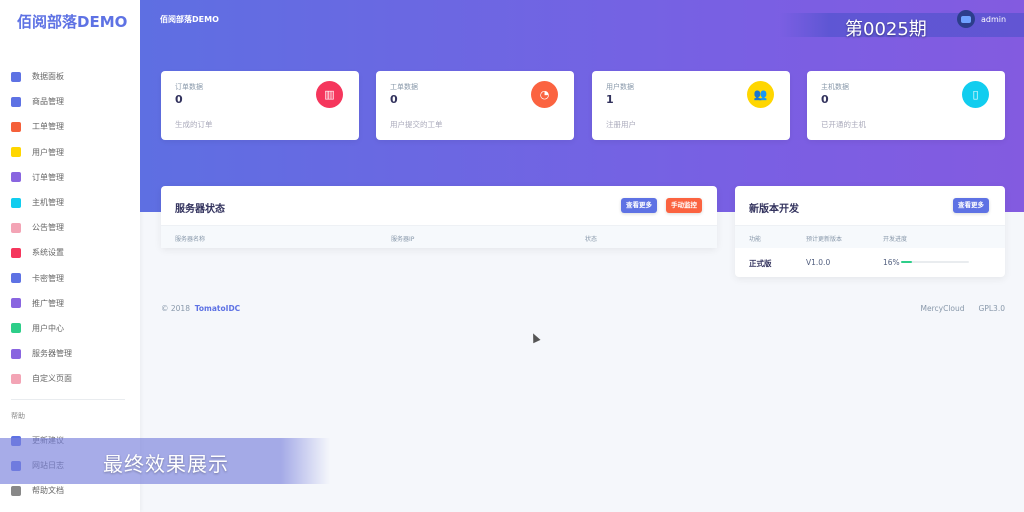 The width and height of the screenshot is (1024, 512). What do you see at coordinates (48, 152) in the screenshot?
I see `sidebar-item-label: 用户管理` at bounding box center [48, 152].